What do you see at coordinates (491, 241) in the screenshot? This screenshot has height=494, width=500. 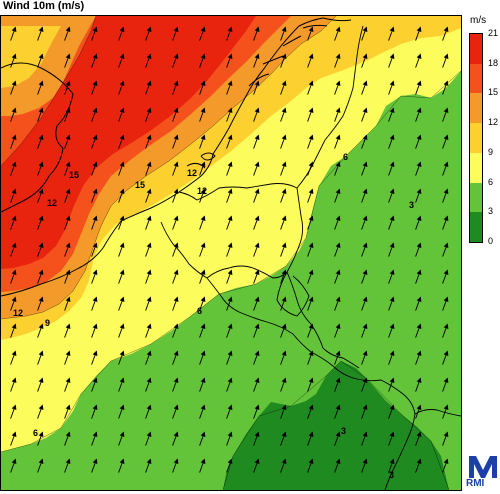 I see `legend-tick-label: 0` at bounding box center [491, 241].